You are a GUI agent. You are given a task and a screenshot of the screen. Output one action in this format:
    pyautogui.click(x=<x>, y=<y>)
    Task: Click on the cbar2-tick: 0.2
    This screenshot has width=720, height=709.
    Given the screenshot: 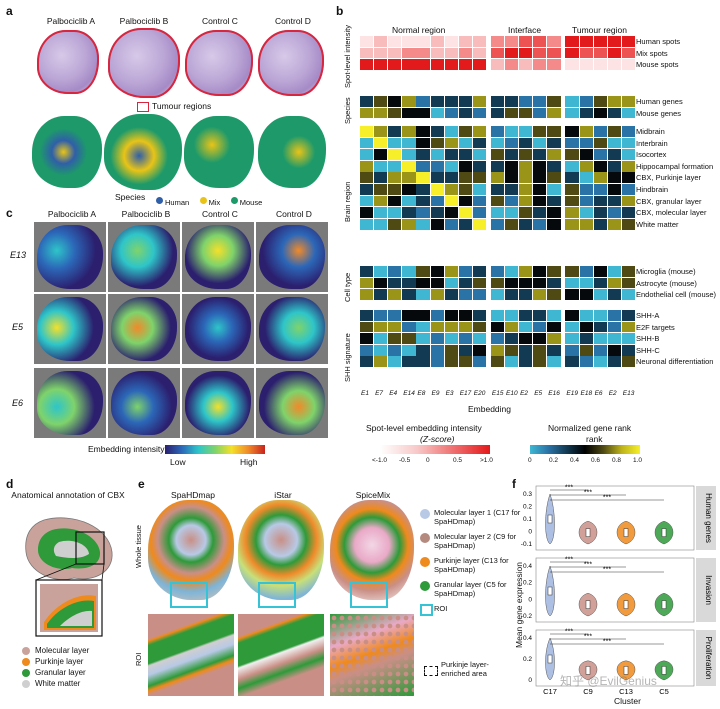 What is the action you would take?
    pyautogui.click(x=554, y=460)
    